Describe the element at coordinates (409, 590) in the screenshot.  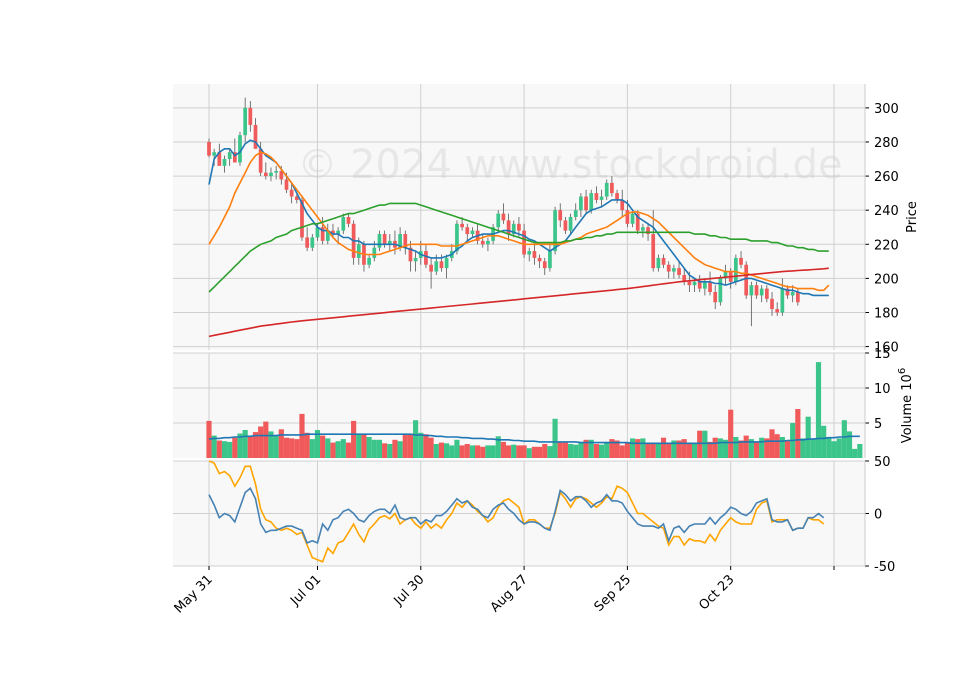
I see `xtick-label: Jul 30` at that location.